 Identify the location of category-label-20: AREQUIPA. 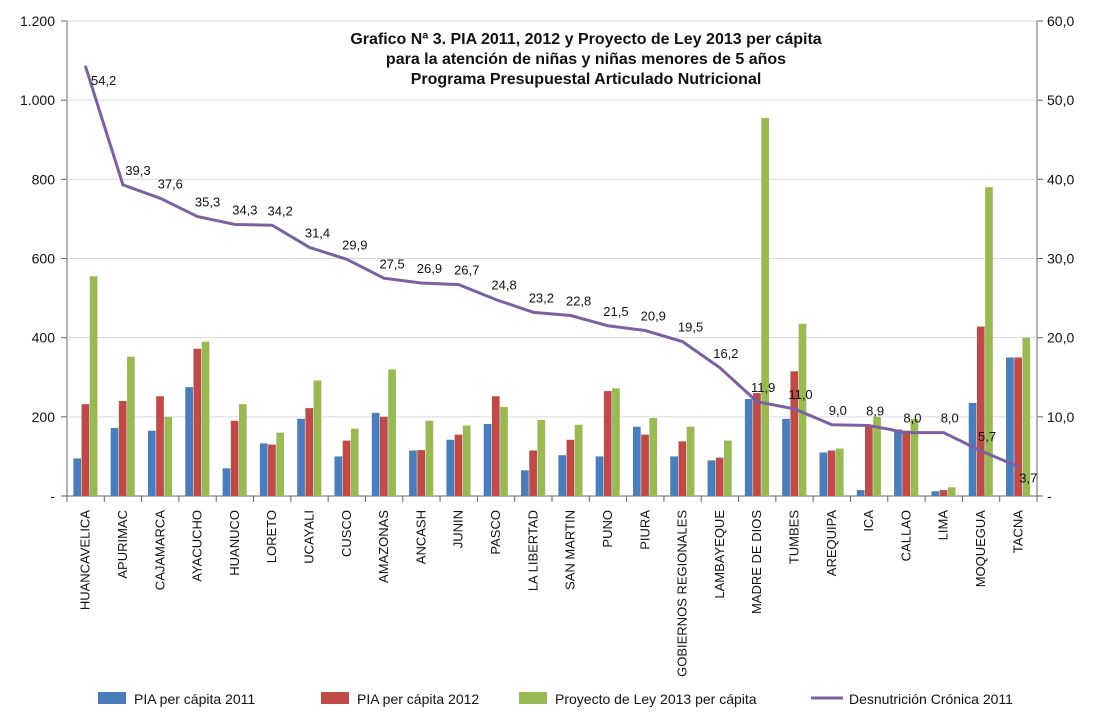
(831, 543).